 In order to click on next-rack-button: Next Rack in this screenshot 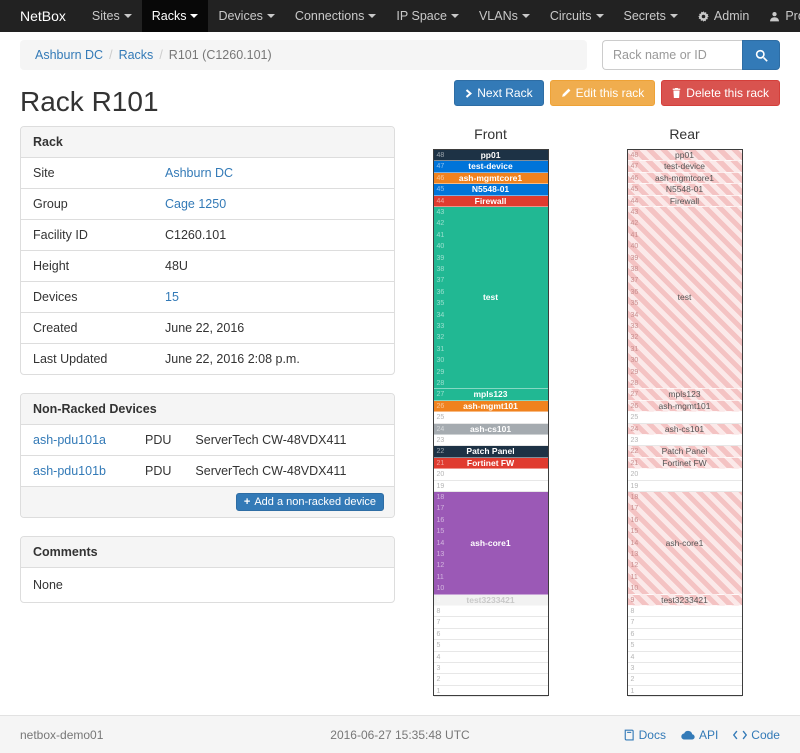, I will do `click(499, 93)`.